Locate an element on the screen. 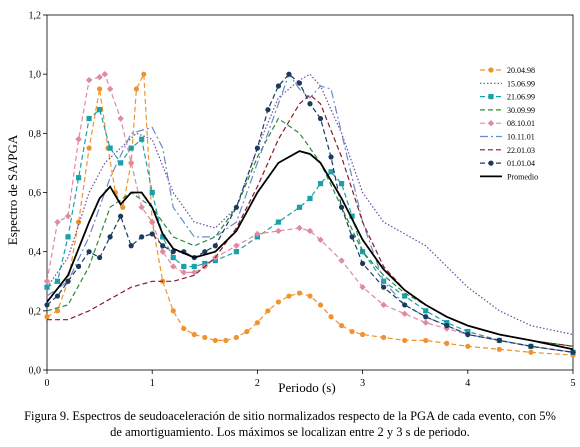 This screenshot has width=580, height=447. y-tick-label: 0,8 is located at coordinates (35, 134).